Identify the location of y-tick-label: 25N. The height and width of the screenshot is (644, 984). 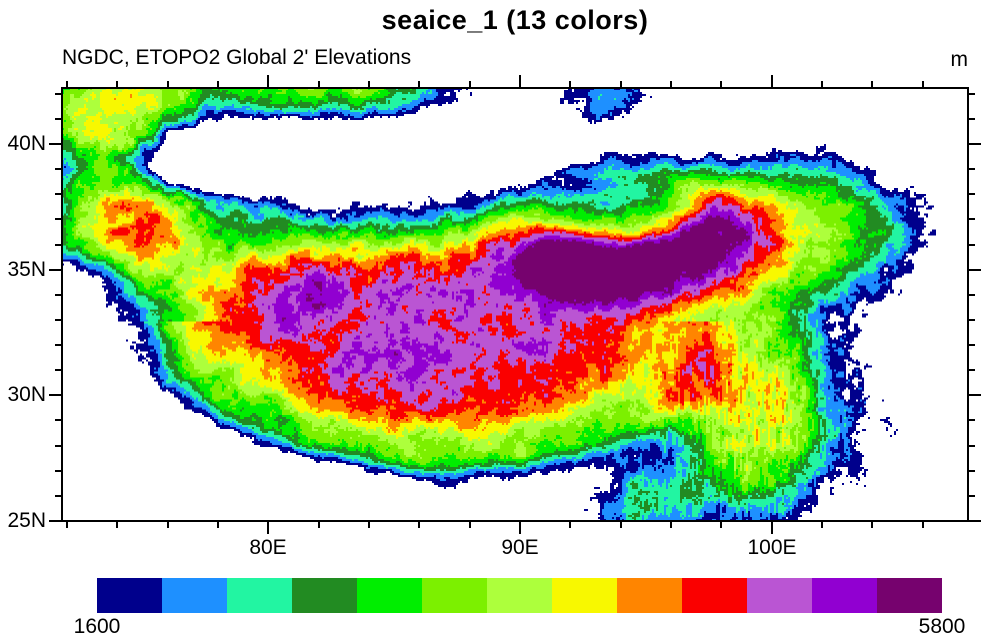
(26, 520).